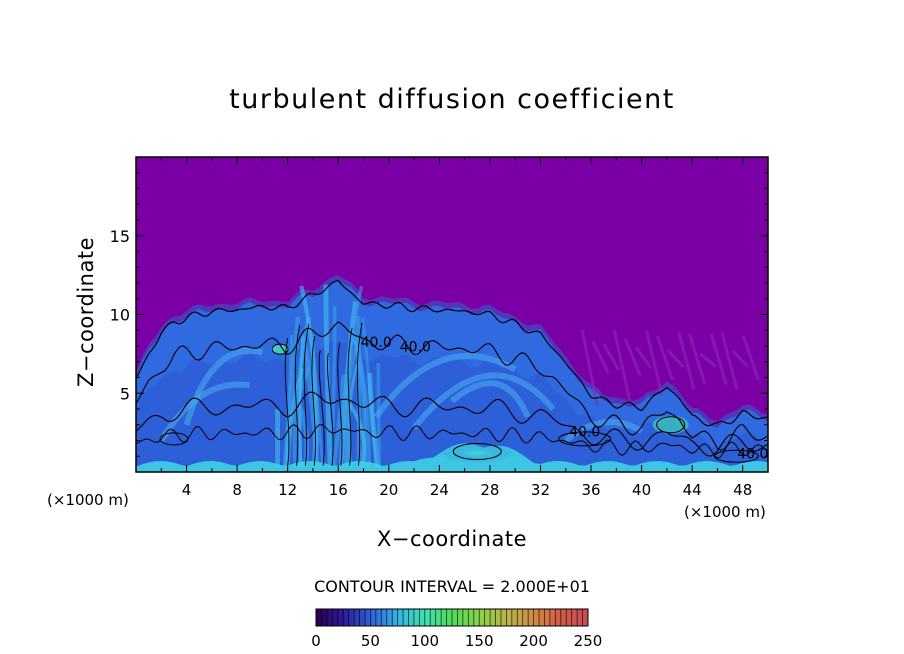 The image size is (904, 654). Describe the element at coordinates (316, 641) in the screenshot. I see `colorbar-tick-label: 0` at that location.